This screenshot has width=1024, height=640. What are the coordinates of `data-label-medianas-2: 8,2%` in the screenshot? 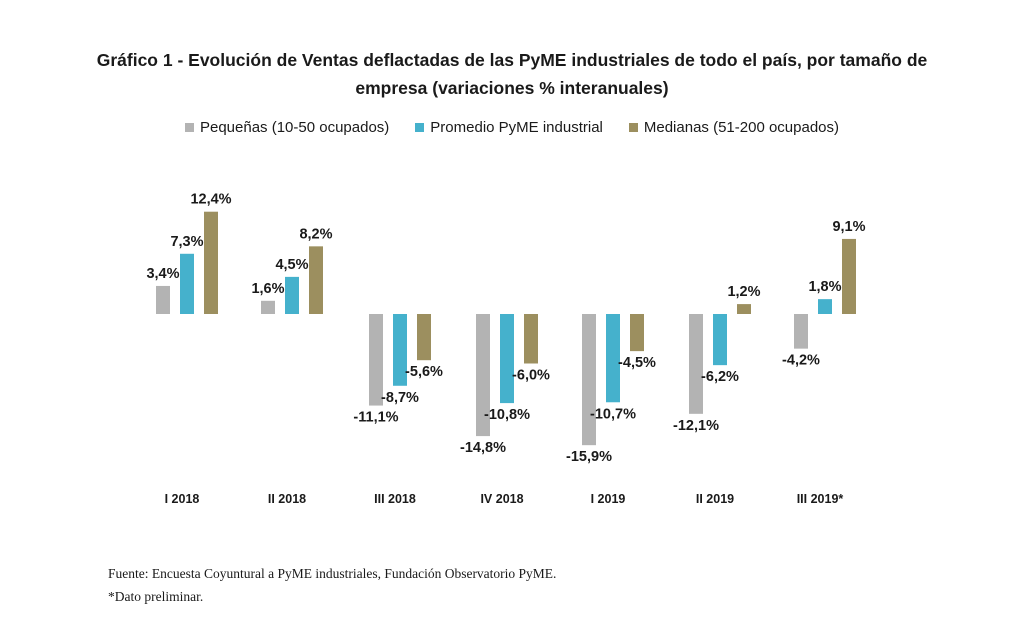 It's located at (315, 234).